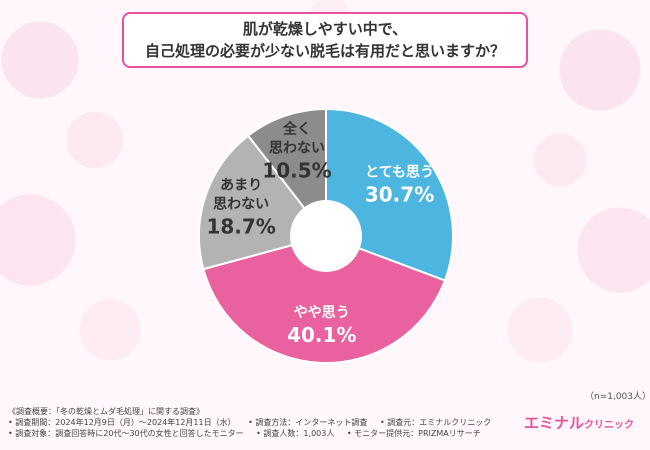  I want to click on slice-value-label: 30.7%, so click(399, 194).